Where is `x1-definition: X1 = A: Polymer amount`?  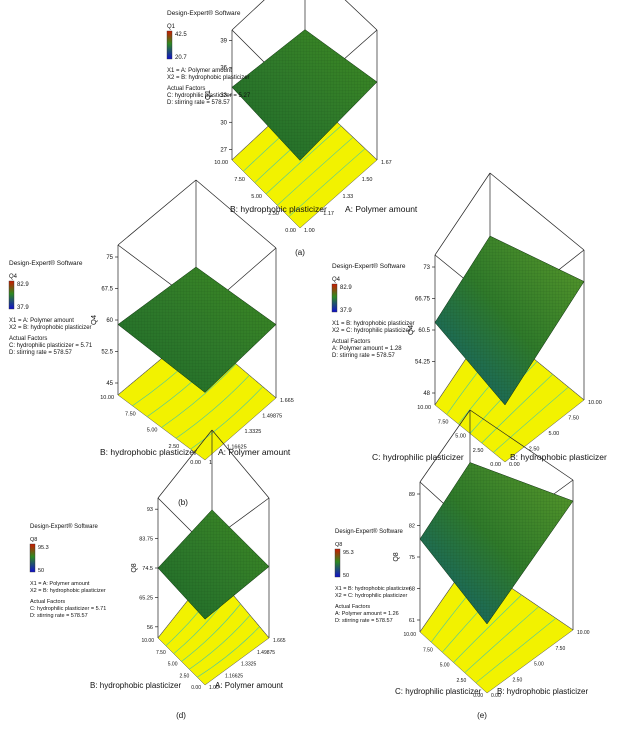
x1-definition: X1 = A: Polymer amount is located at coordinates (60, 584).